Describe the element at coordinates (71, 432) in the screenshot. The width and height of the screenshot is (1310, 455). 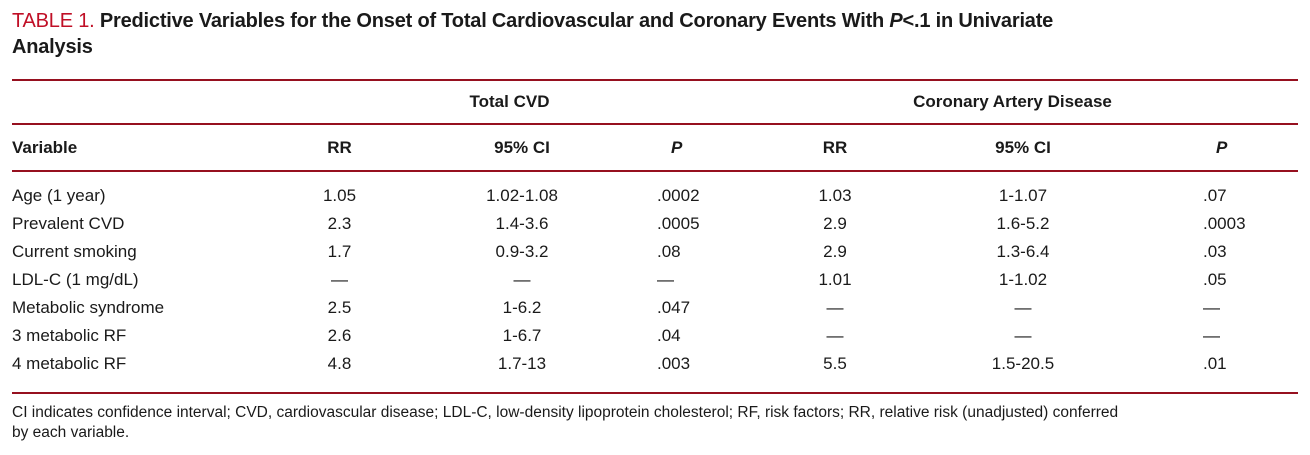
I see `footnote-line2: by each variable.` at that location.